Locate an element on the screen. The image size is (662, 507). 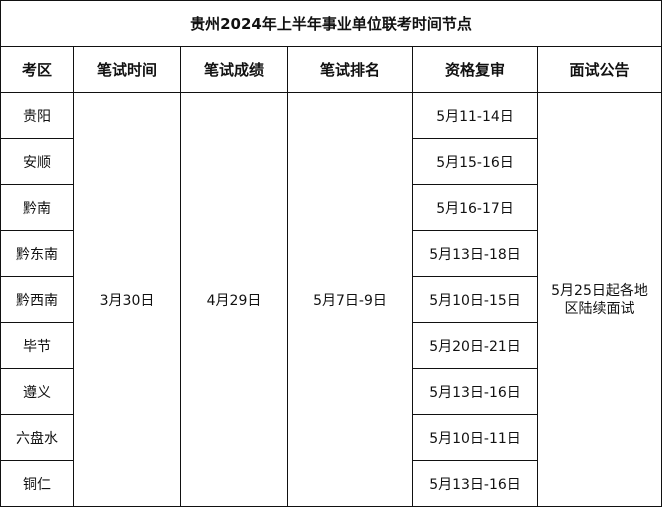
review-date-cell: 5月16-17日 is located at coordinates (475, 207).